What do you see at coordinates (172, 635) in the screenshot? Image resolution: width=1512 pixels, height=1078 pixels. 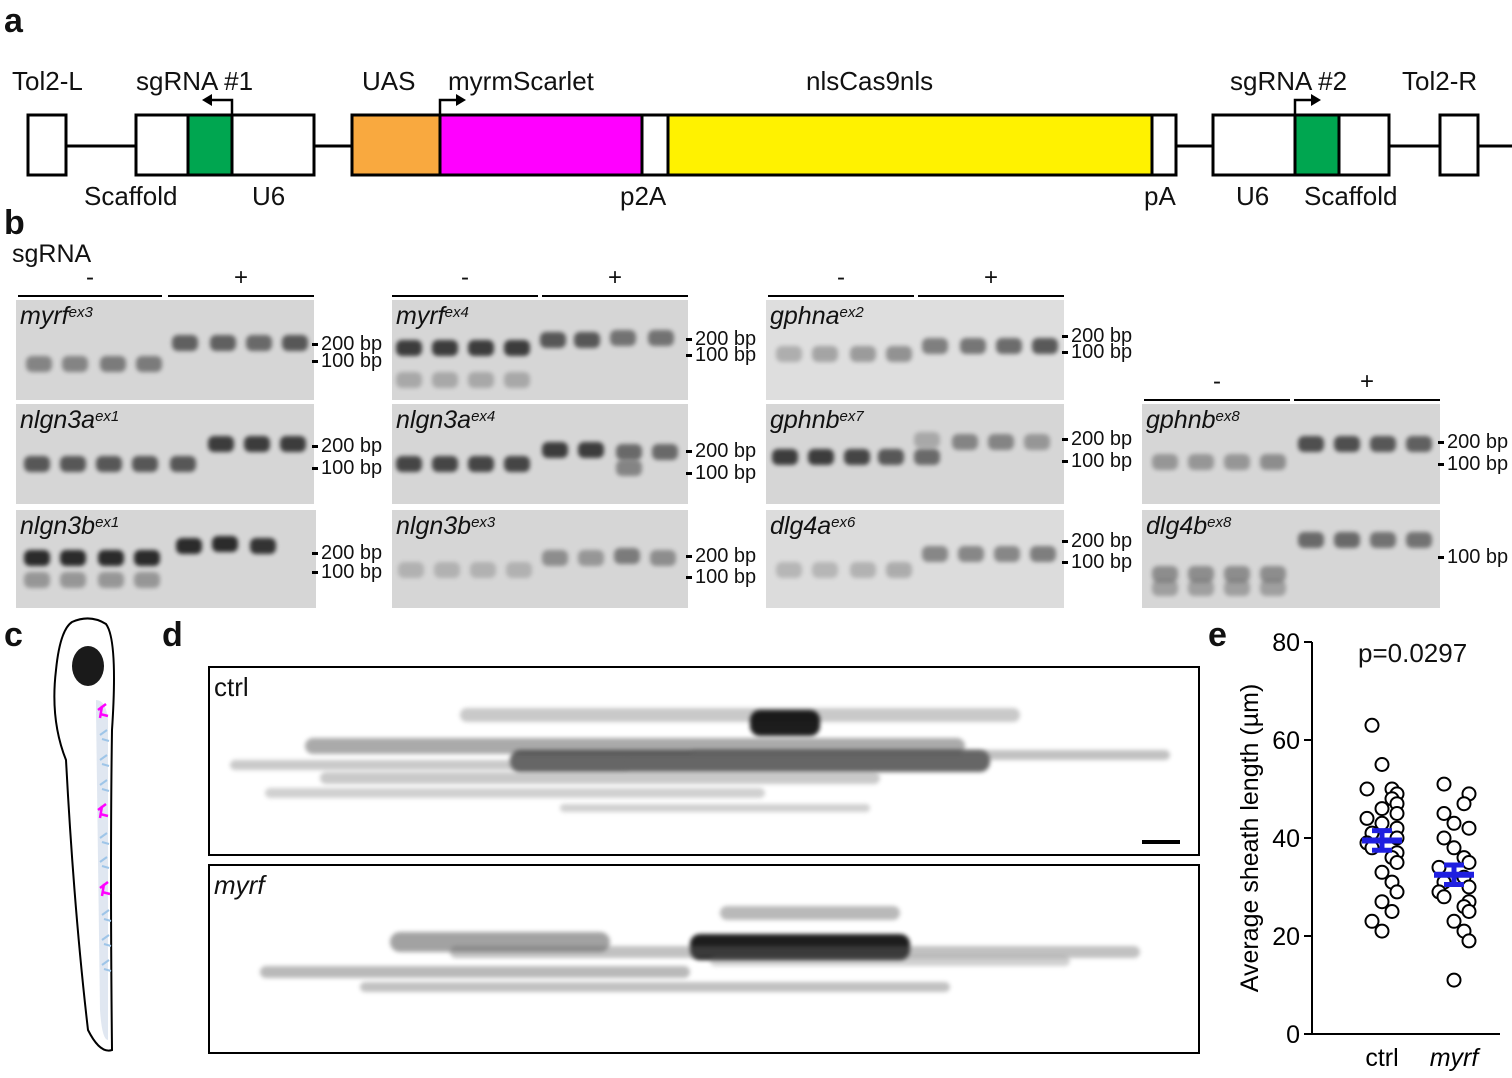 I see `panel-d-label: d` at bounding box center [172, 635].